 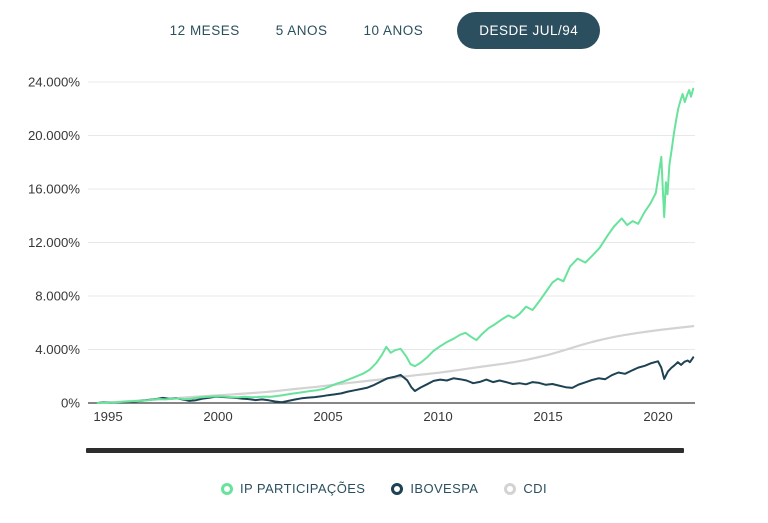 What do you see at coordinates (54, 242) in the screenshot?
I see `y-axis-tick-label: 12.000%` at bounding box center [54, 242].